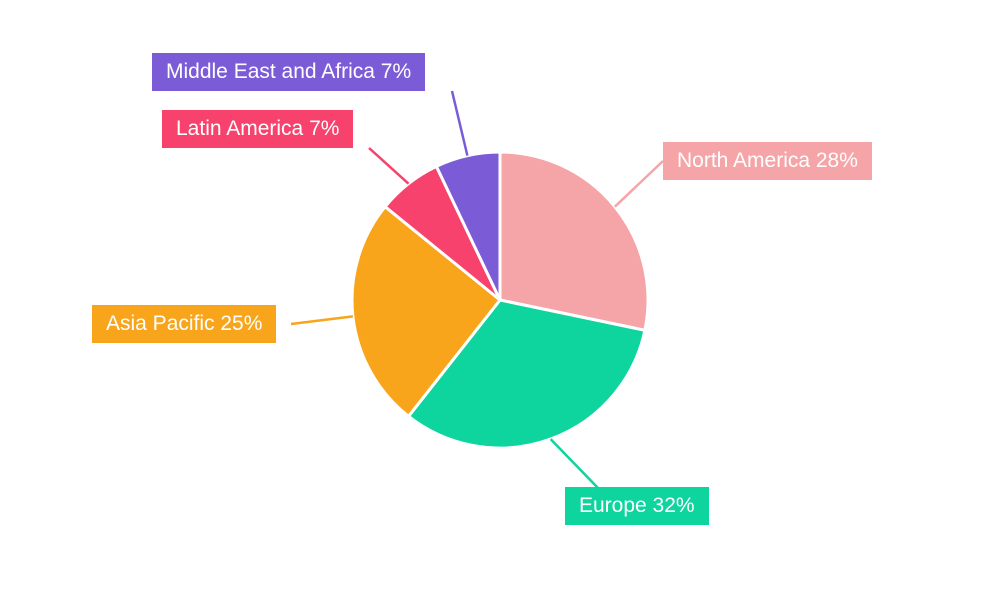 This screenshot has height=600, width=1000. What do you see at coordinates (637, 506) in the screenshot?
I see `callout-europe: Europe 32%` at bounding box center [637, 506].